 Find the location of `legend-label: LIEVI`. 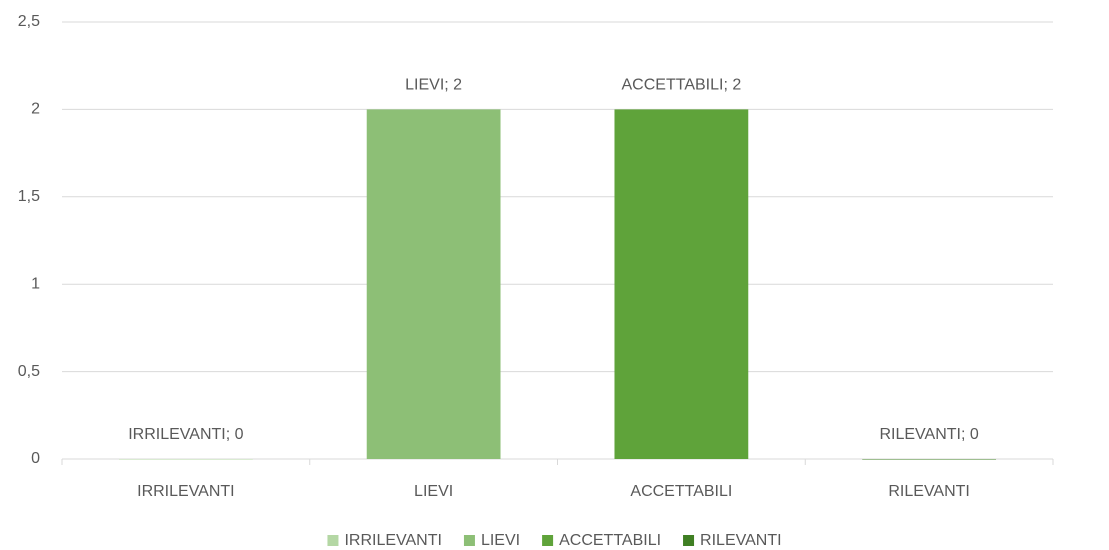

legend-label: LIEVI is located at coordinates (500, 540).